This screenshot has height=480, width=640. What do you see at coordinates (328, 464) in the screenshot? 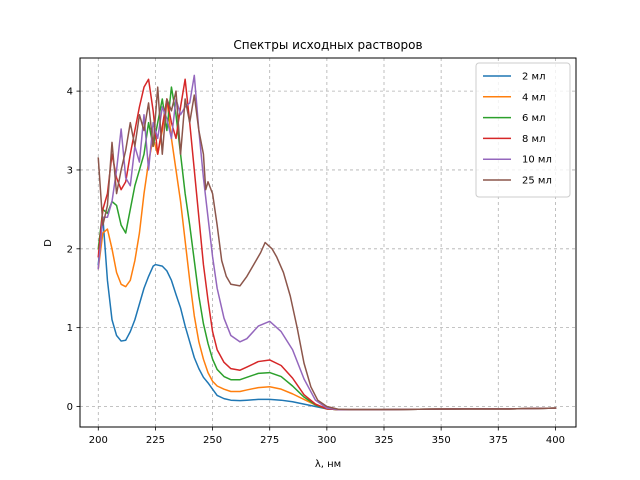
I see `x-axis-label: λ, нм` at bounding box center [328, 464].